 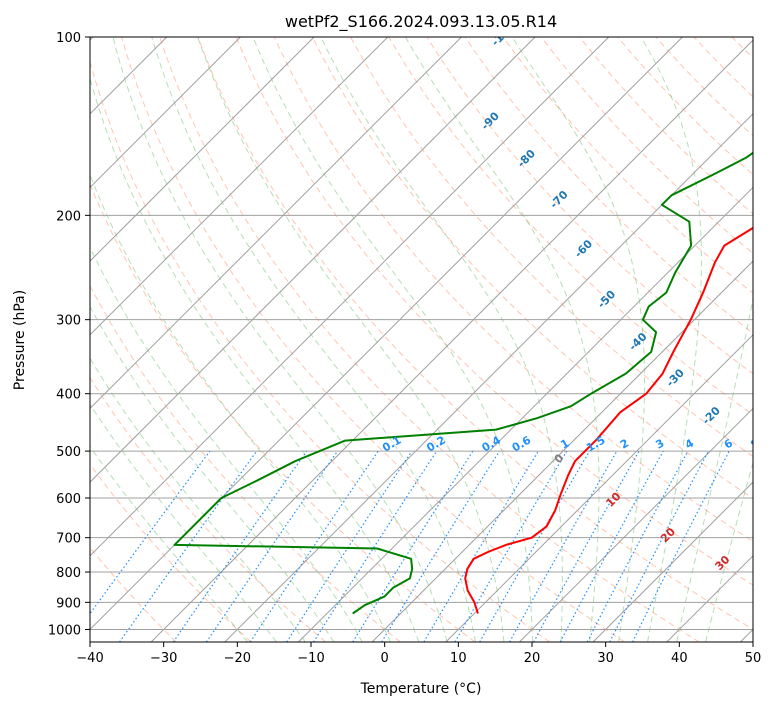 I want to click on y-tick-label: 200, so click(x=68, y=216).